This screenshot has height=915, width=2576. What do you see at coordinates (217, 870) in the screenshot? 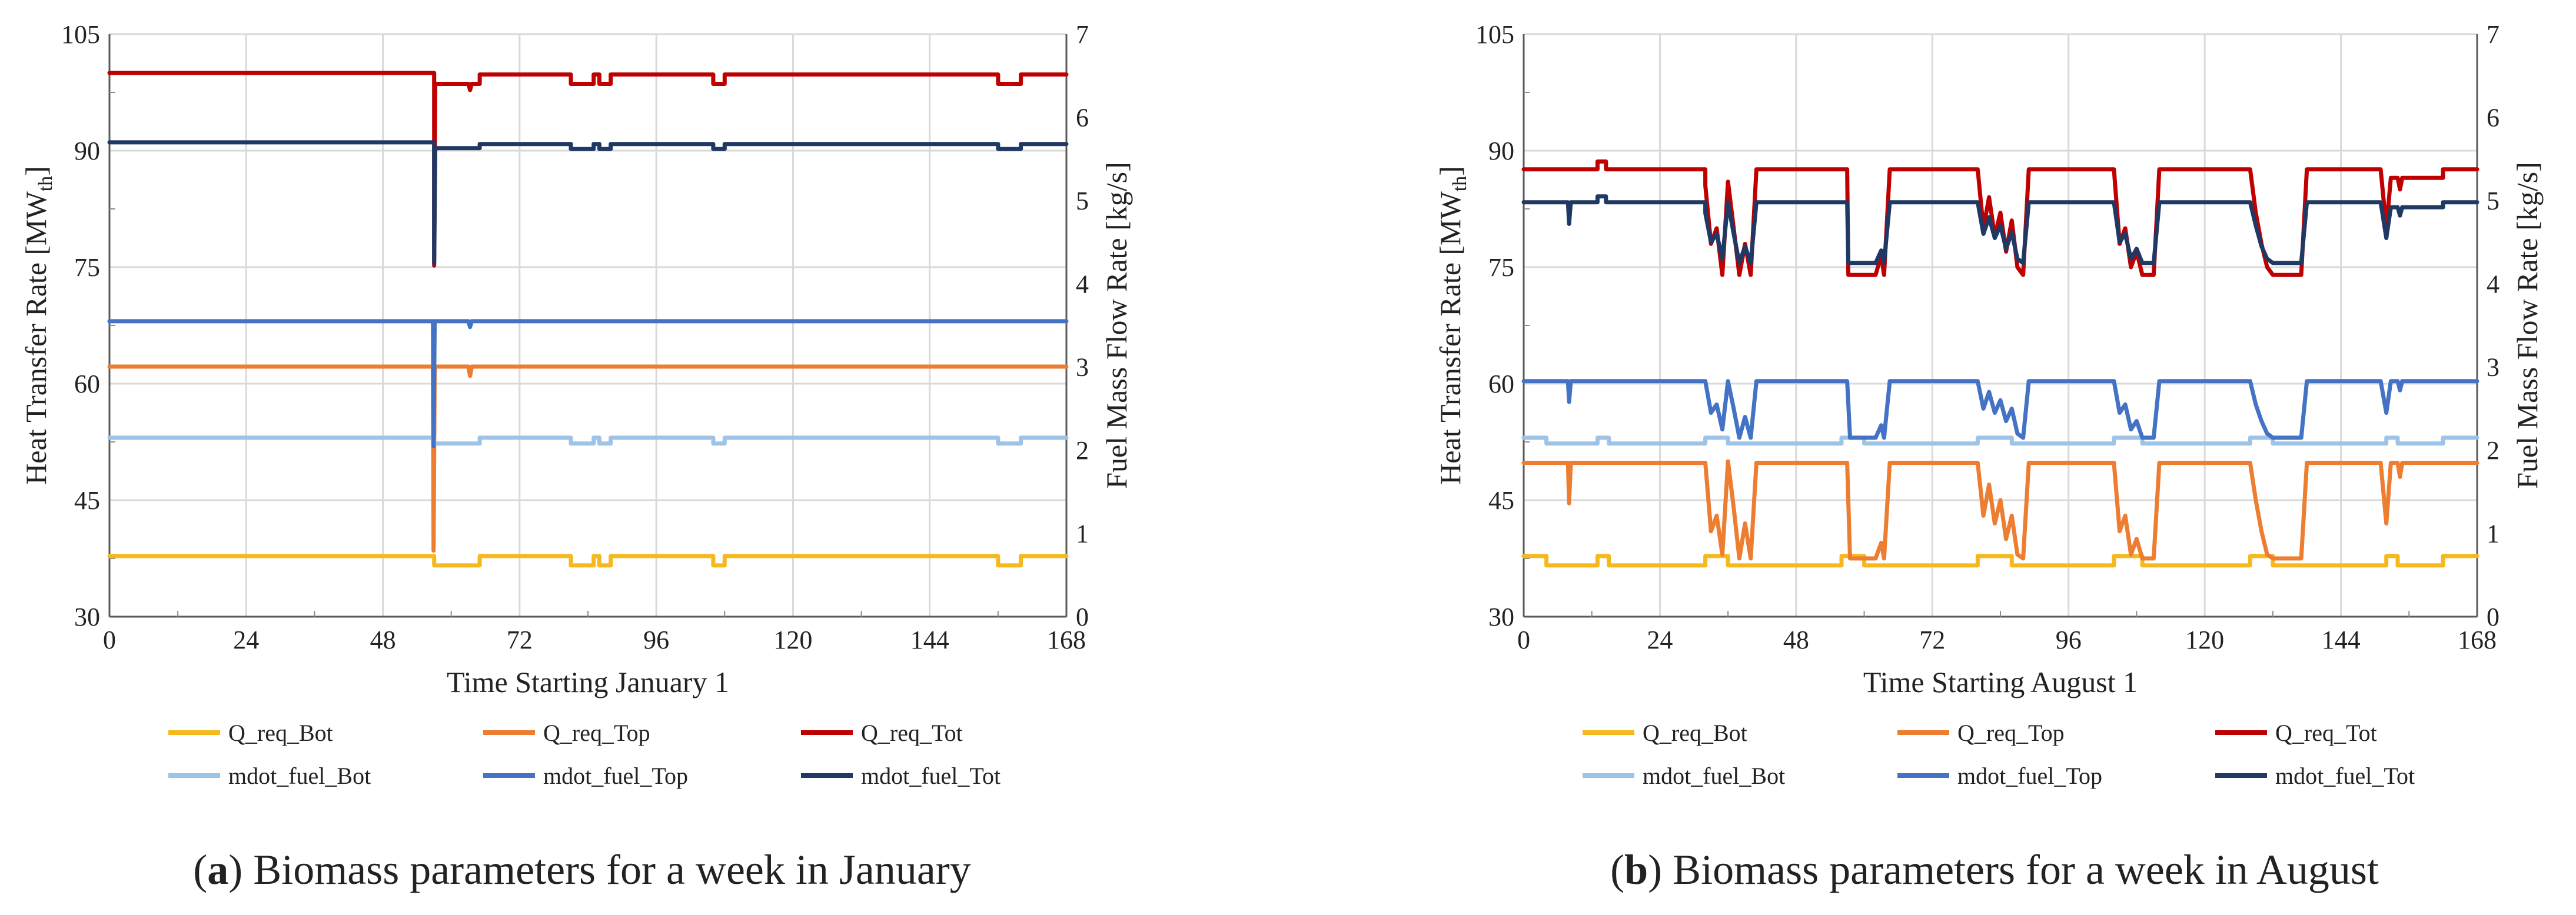
I see `caption-letter: a` at bounding box center [217, 870].